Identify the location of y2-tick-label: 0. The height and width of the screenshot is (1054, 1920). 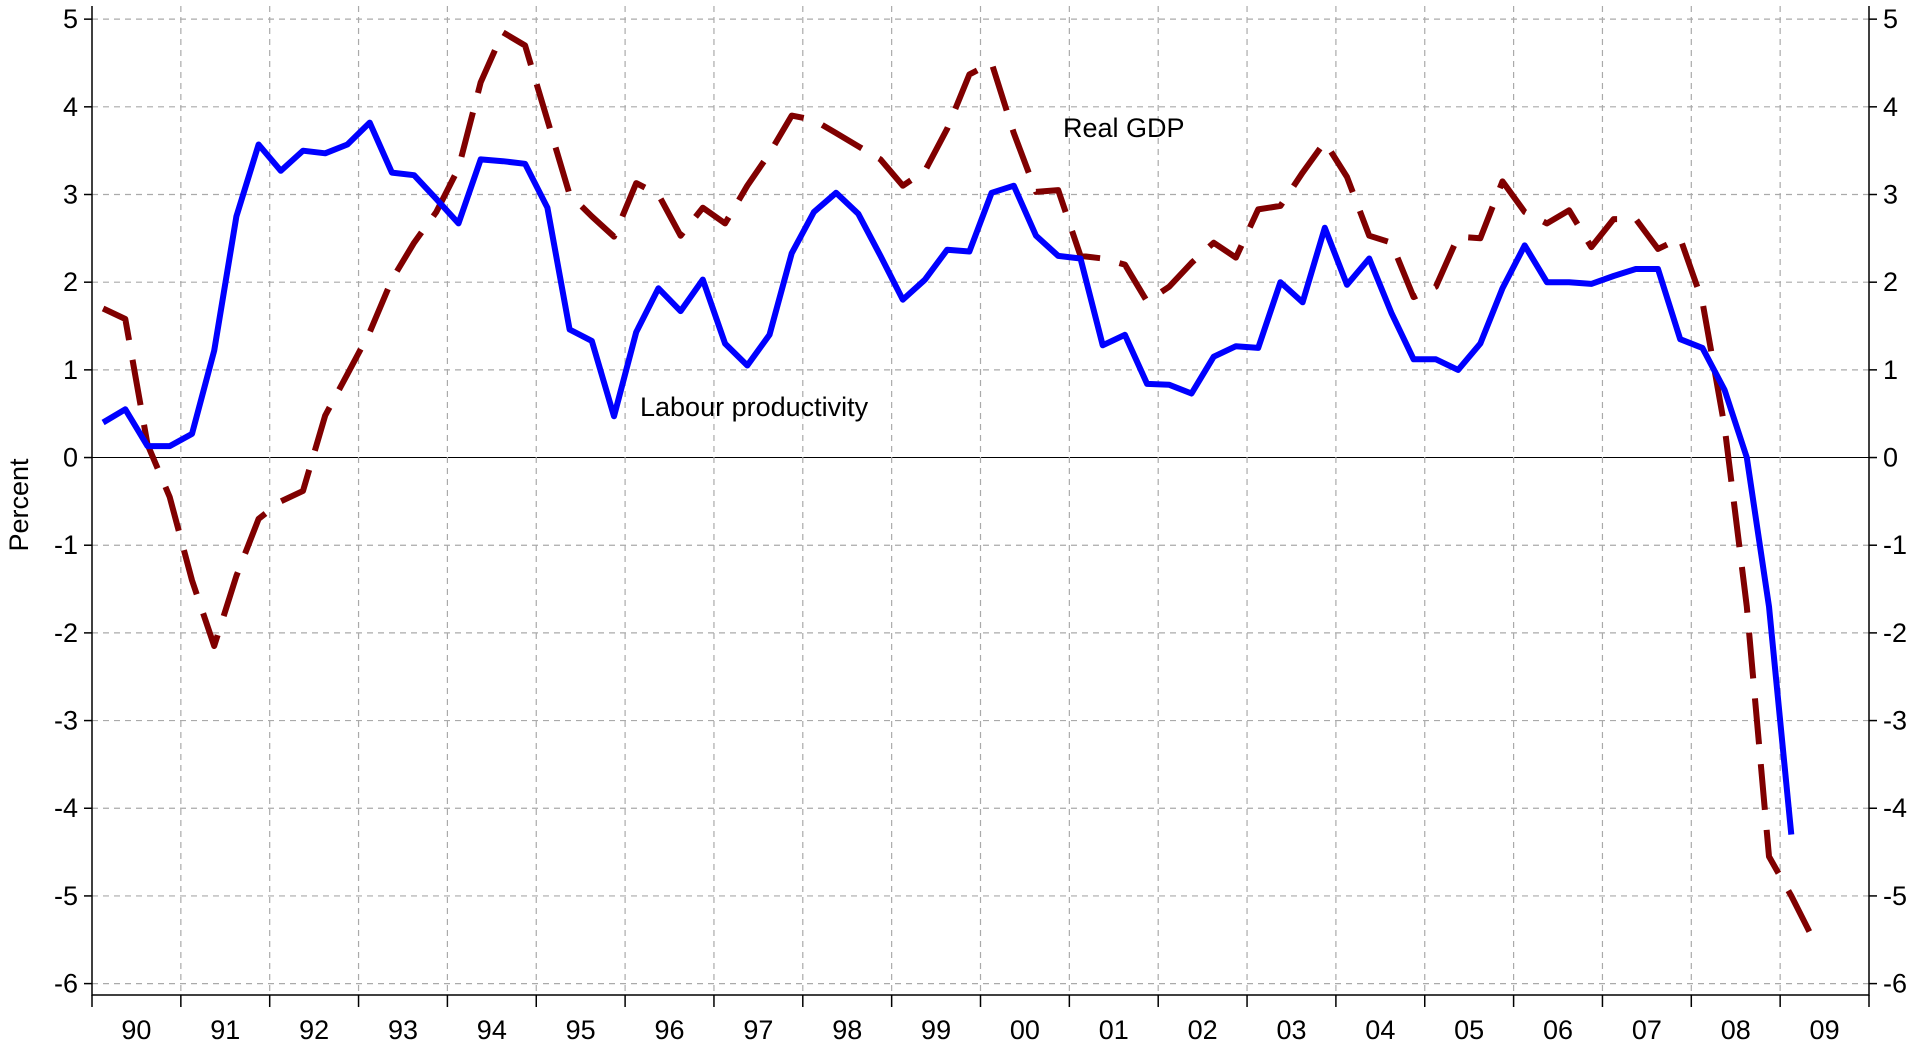
(1890, 458).